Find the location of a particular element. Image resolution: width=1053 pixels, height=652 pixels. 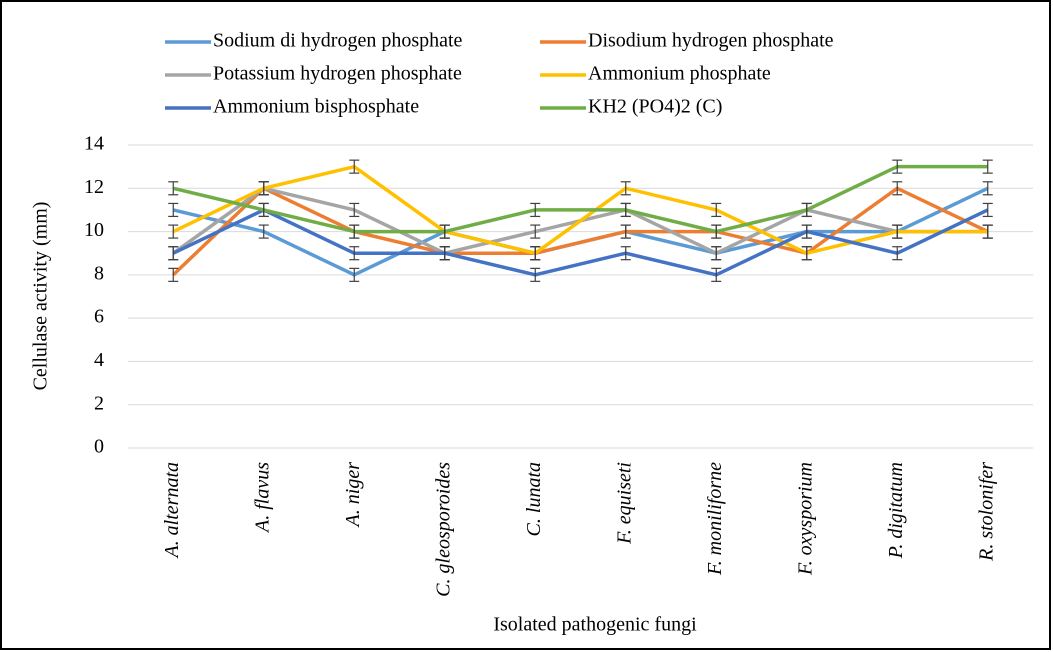

legend-label: KH2 (PO4)2 (C) is located at coordinates (655, 107).